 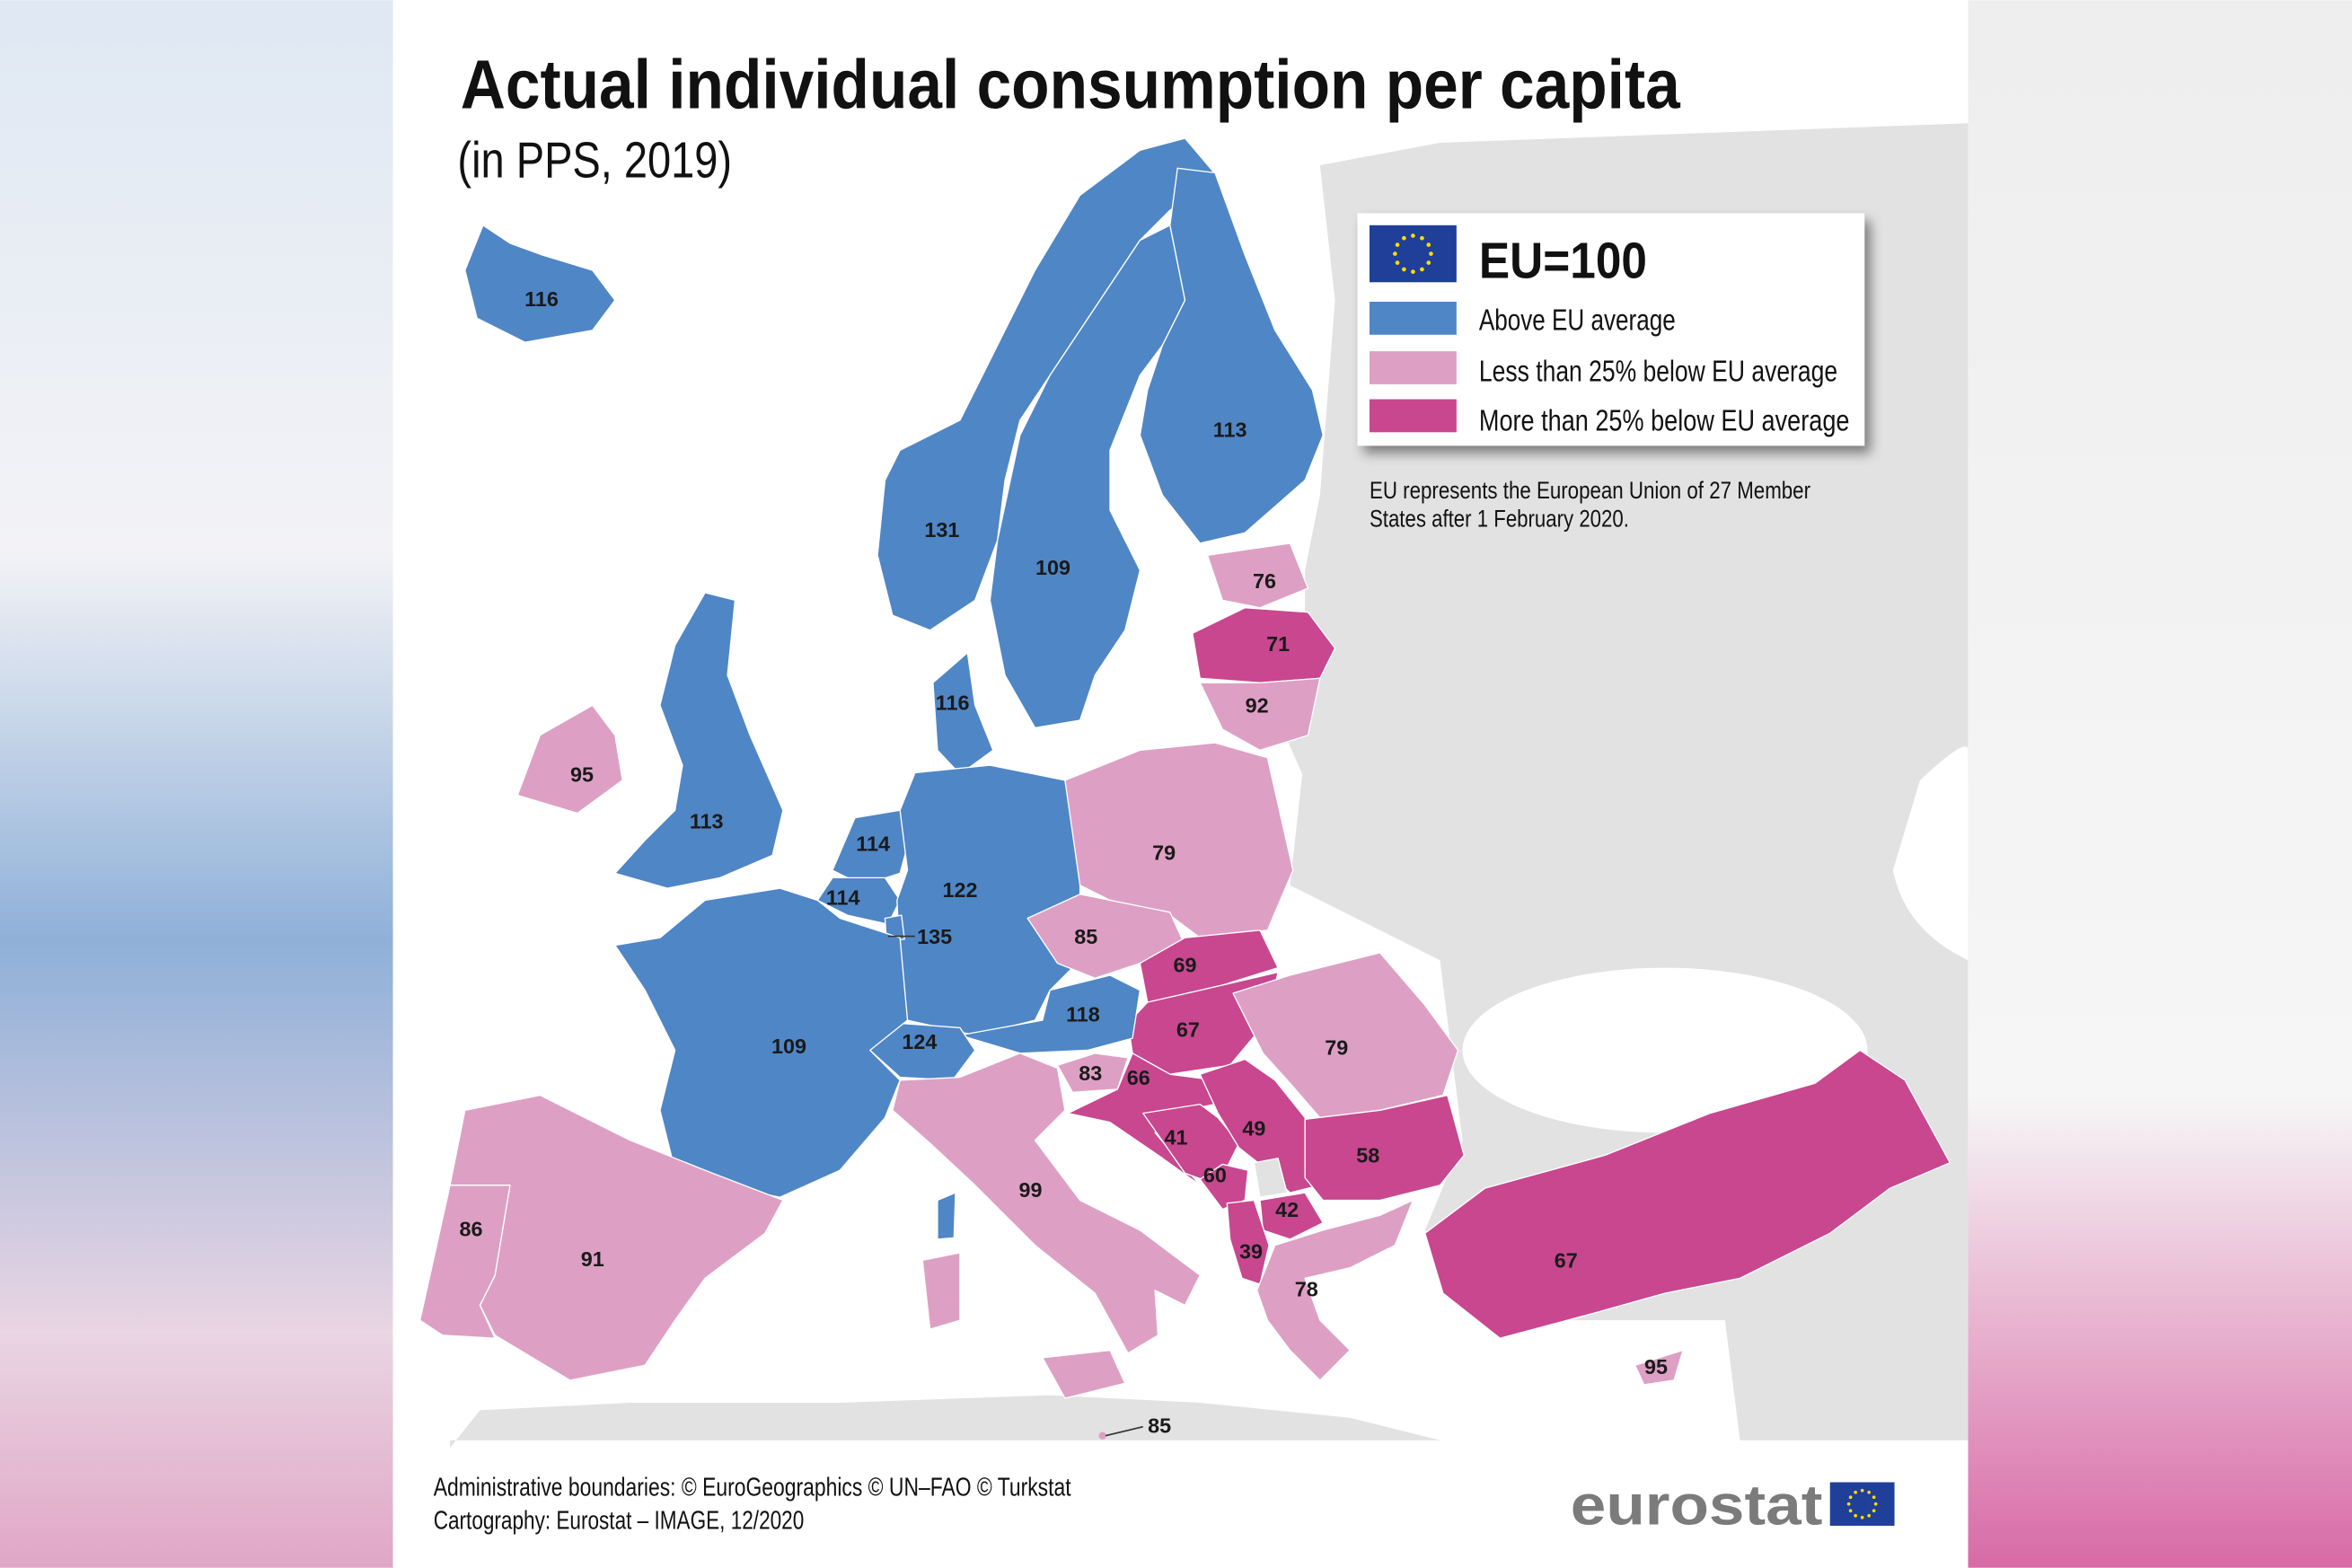 I want to click on legend-swatch-more25, so click(x=1413, y=416).